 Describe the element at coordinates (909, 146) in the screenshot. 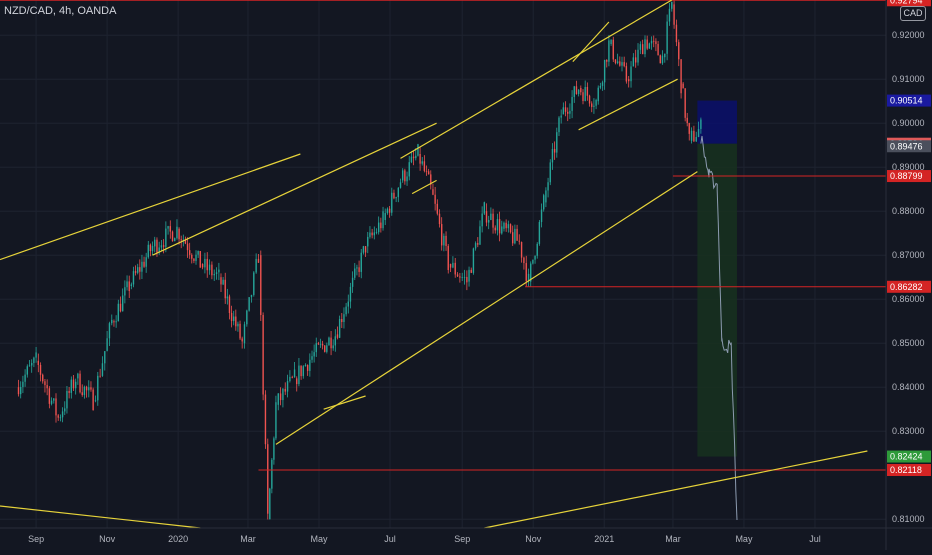

I see `price-label-badge` at that location.